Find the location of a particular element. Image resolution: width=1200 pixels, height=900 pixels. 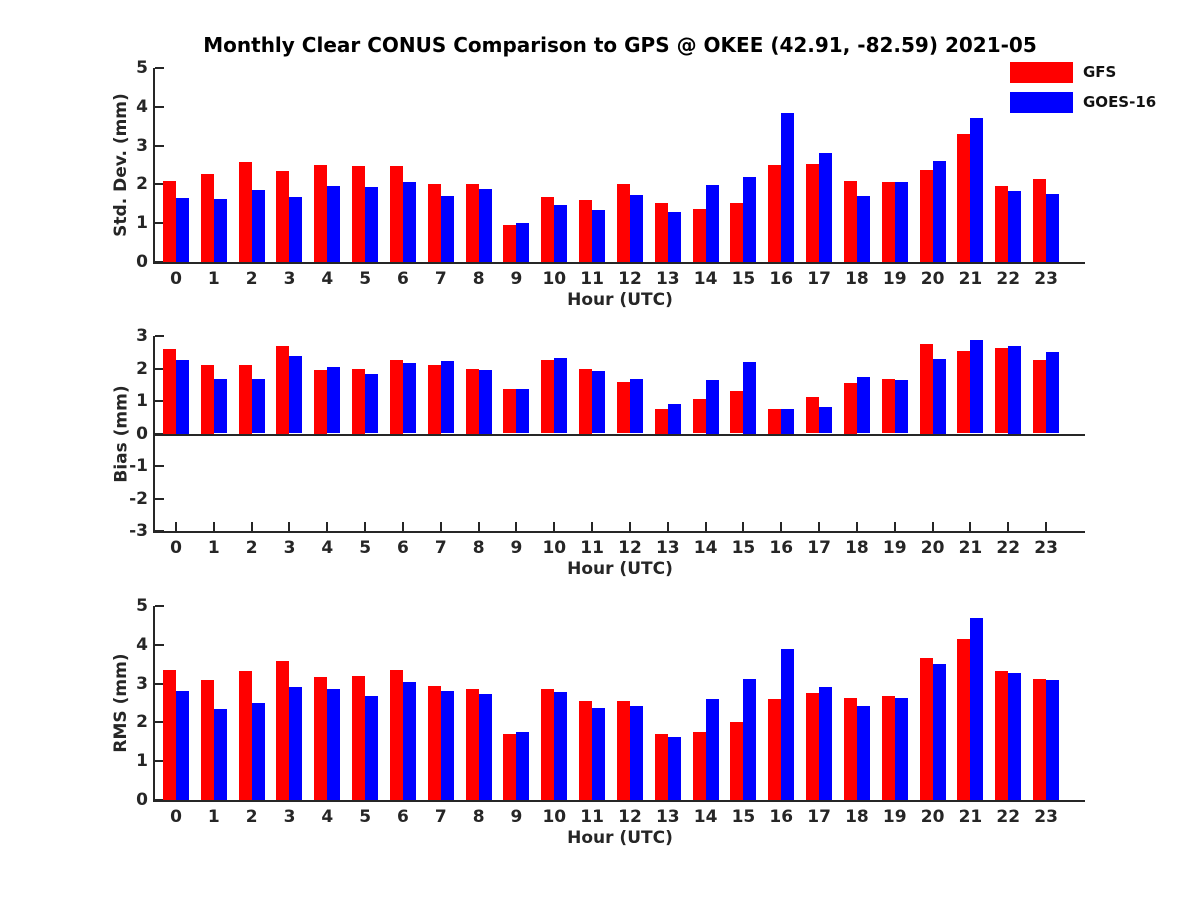

y-tick-label: -1 is located at coordinates (138, 466).